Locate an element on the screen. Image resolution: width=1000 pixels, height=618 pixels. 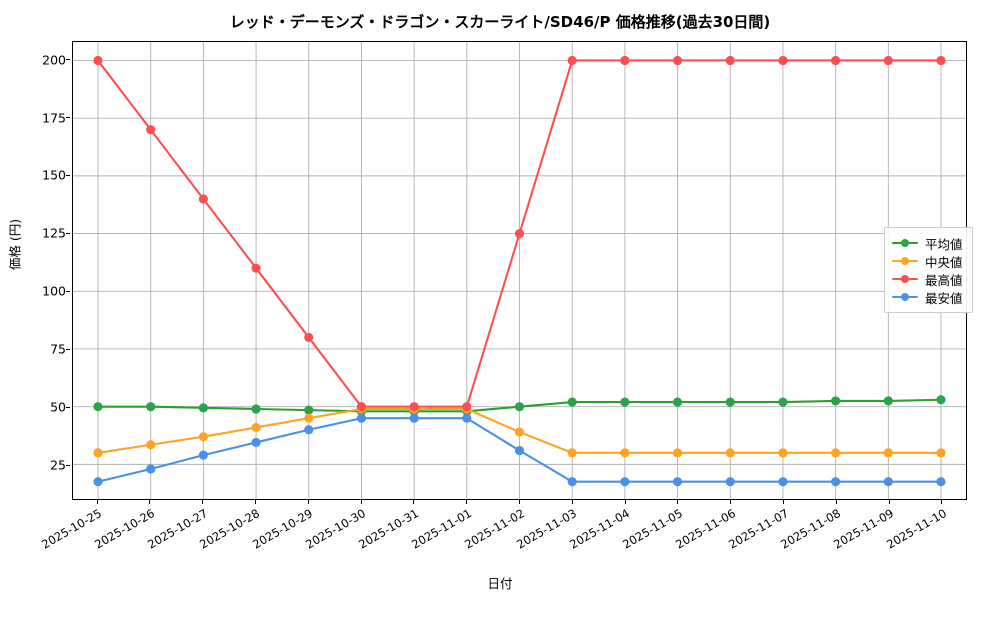
legend-item: 最安値 is located at coordinates (927, 297).